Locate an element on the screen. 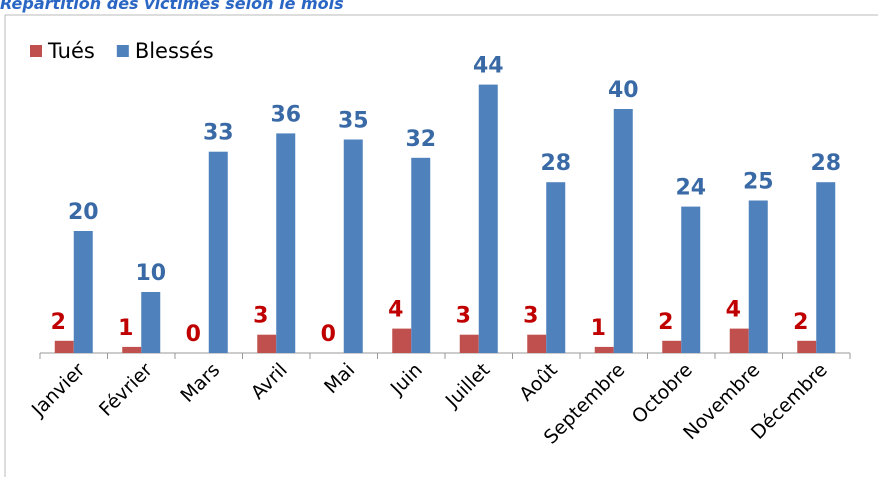 This screenshot has width=878, height=477. data-label: 35 is located at coordinates (353, 121).